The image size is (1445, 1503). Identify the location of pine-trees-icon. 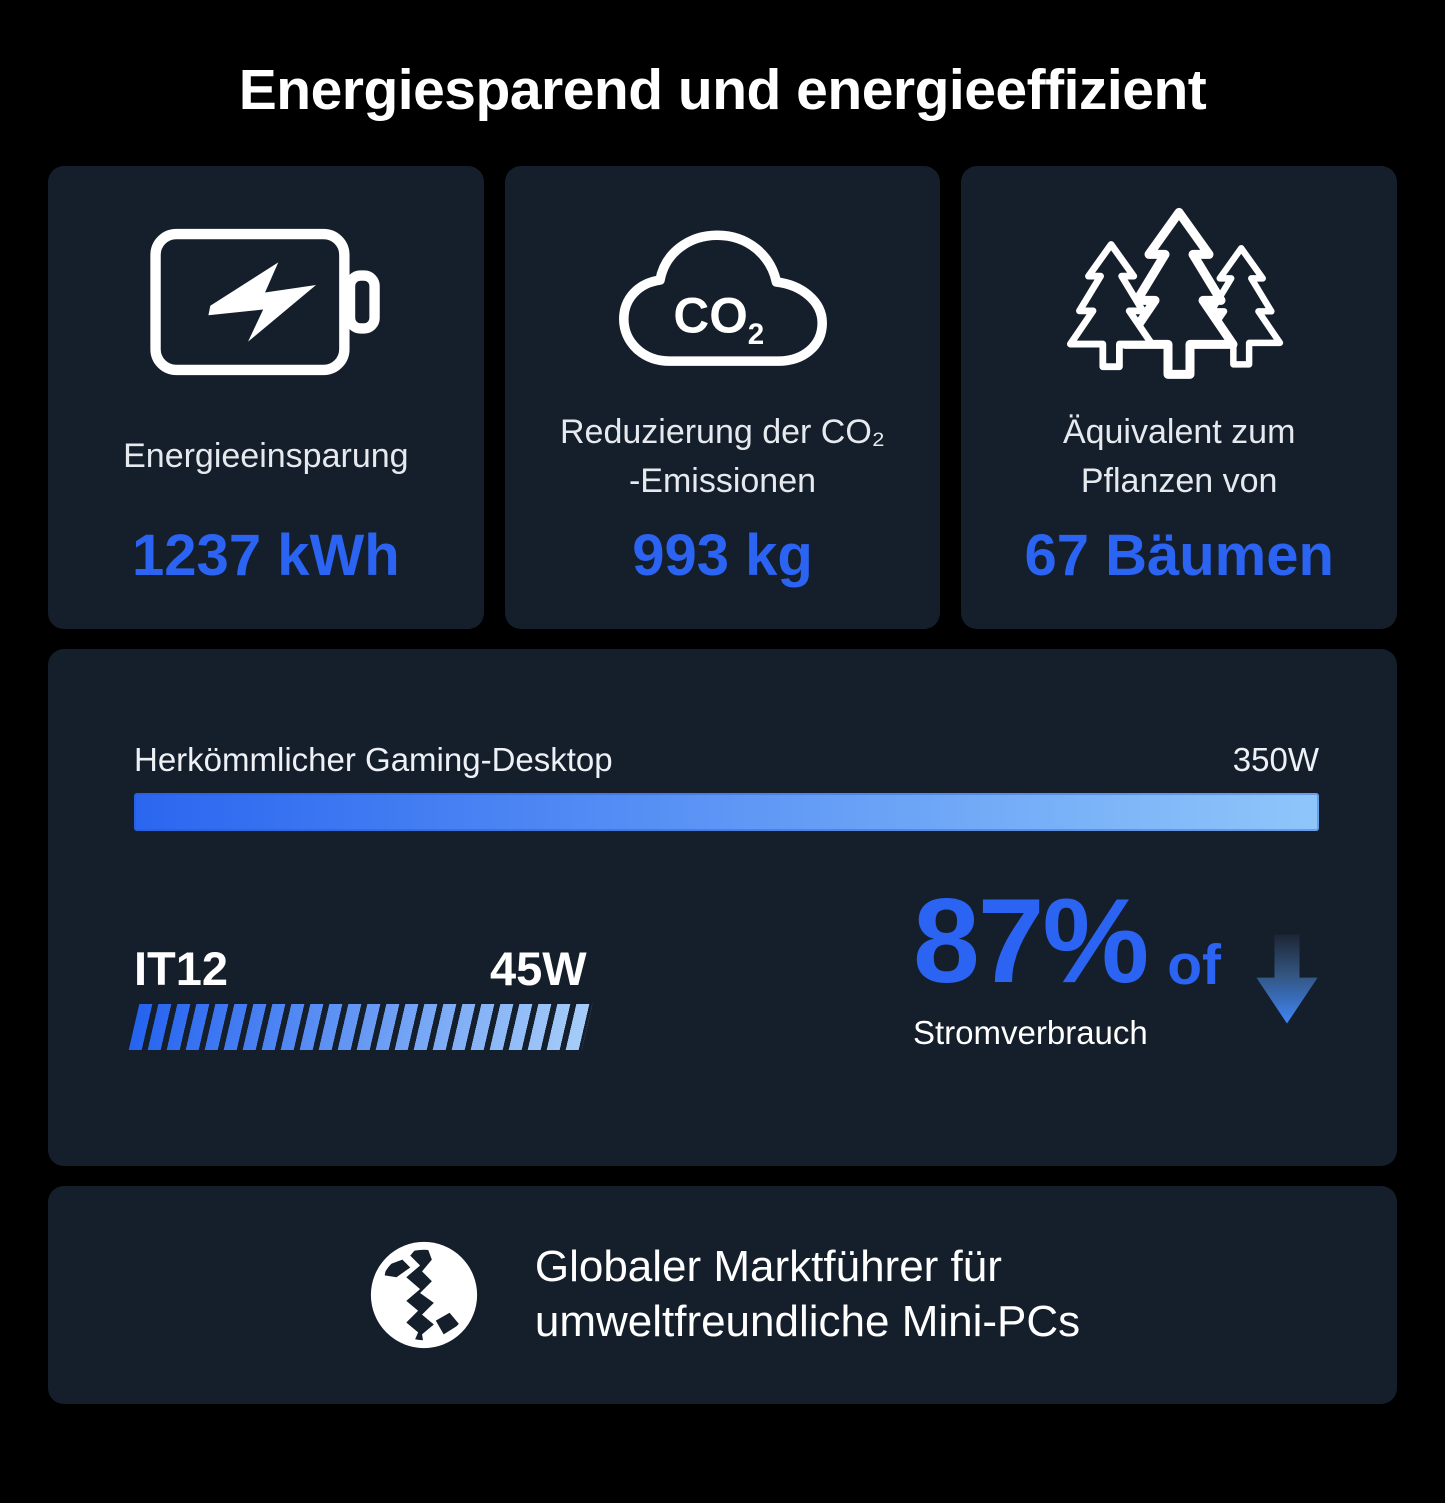
(1179, 302).